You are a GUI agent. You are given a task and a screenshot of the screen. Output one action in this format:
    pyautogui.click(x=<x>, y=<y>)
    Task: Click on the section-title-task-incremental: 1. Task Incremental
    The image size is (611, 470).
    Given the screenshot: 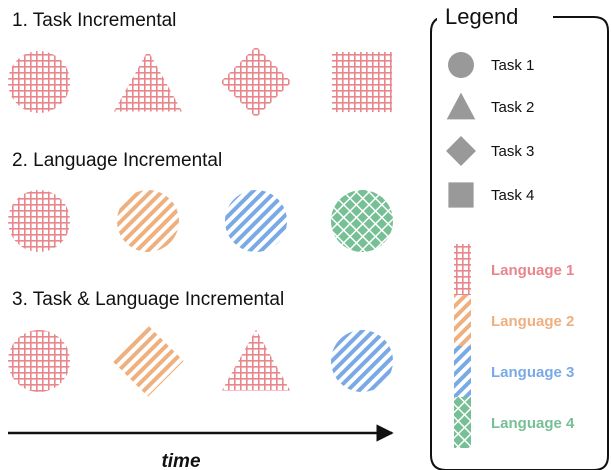 What is the action you would take?
    pyautogui.click(x=94, y=20)
    